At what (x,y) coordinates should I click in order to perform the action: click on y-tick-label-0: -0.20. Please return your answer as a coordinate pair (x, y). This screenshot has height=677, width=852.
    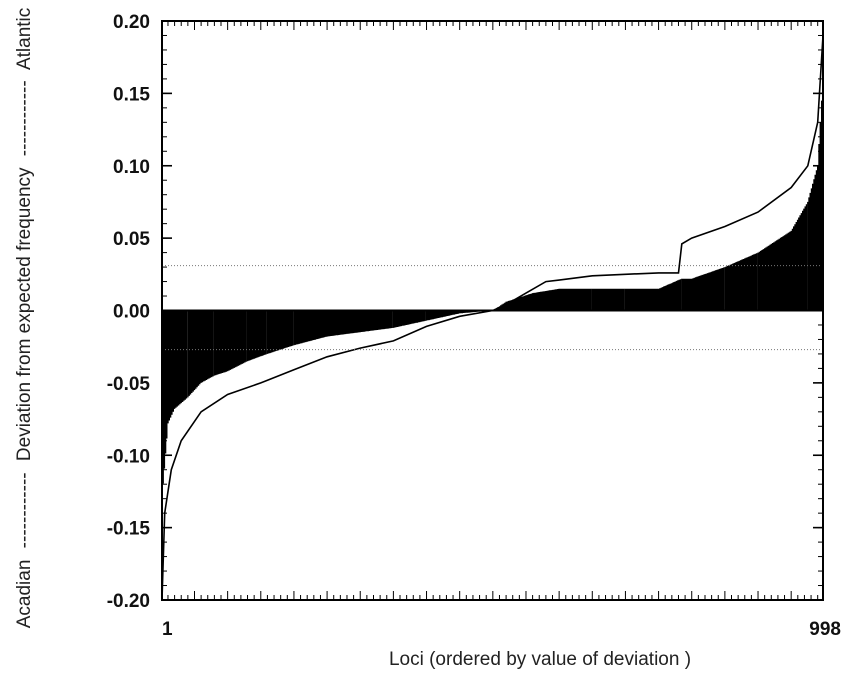
    Looking at the image, I should click on (128, 601).